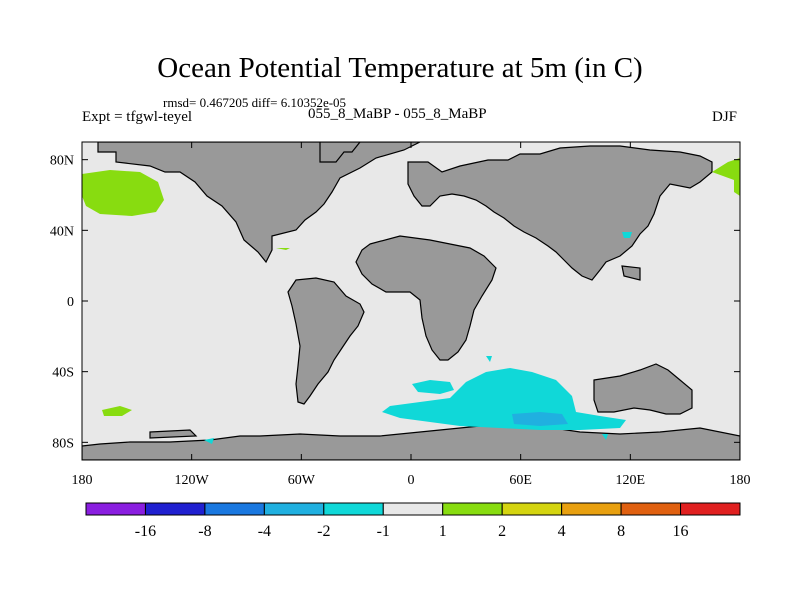 The height and width of the screenshot is (600, 800). Describe the element at coordinates (520, 480) in the screenshot. I see `x-tick-label: 60E` at that location.